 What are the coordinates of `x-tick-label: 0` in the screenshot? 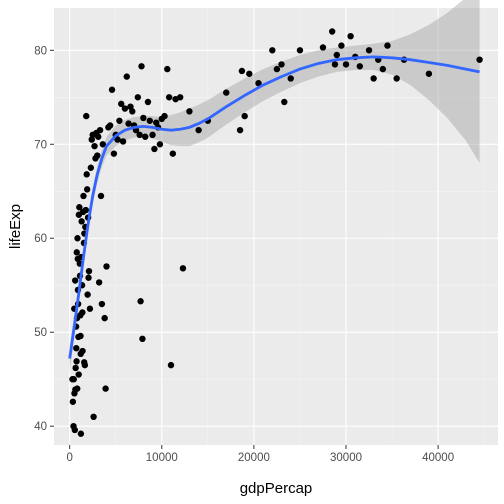 It's located at (69, 458).